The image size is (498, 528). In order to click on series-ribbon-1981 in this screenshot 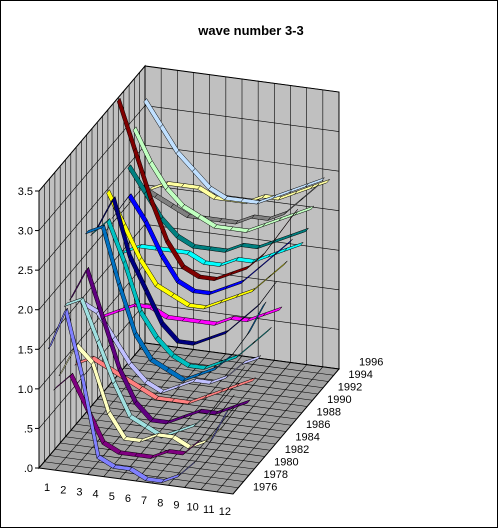, I will do `click(170, 347)`.